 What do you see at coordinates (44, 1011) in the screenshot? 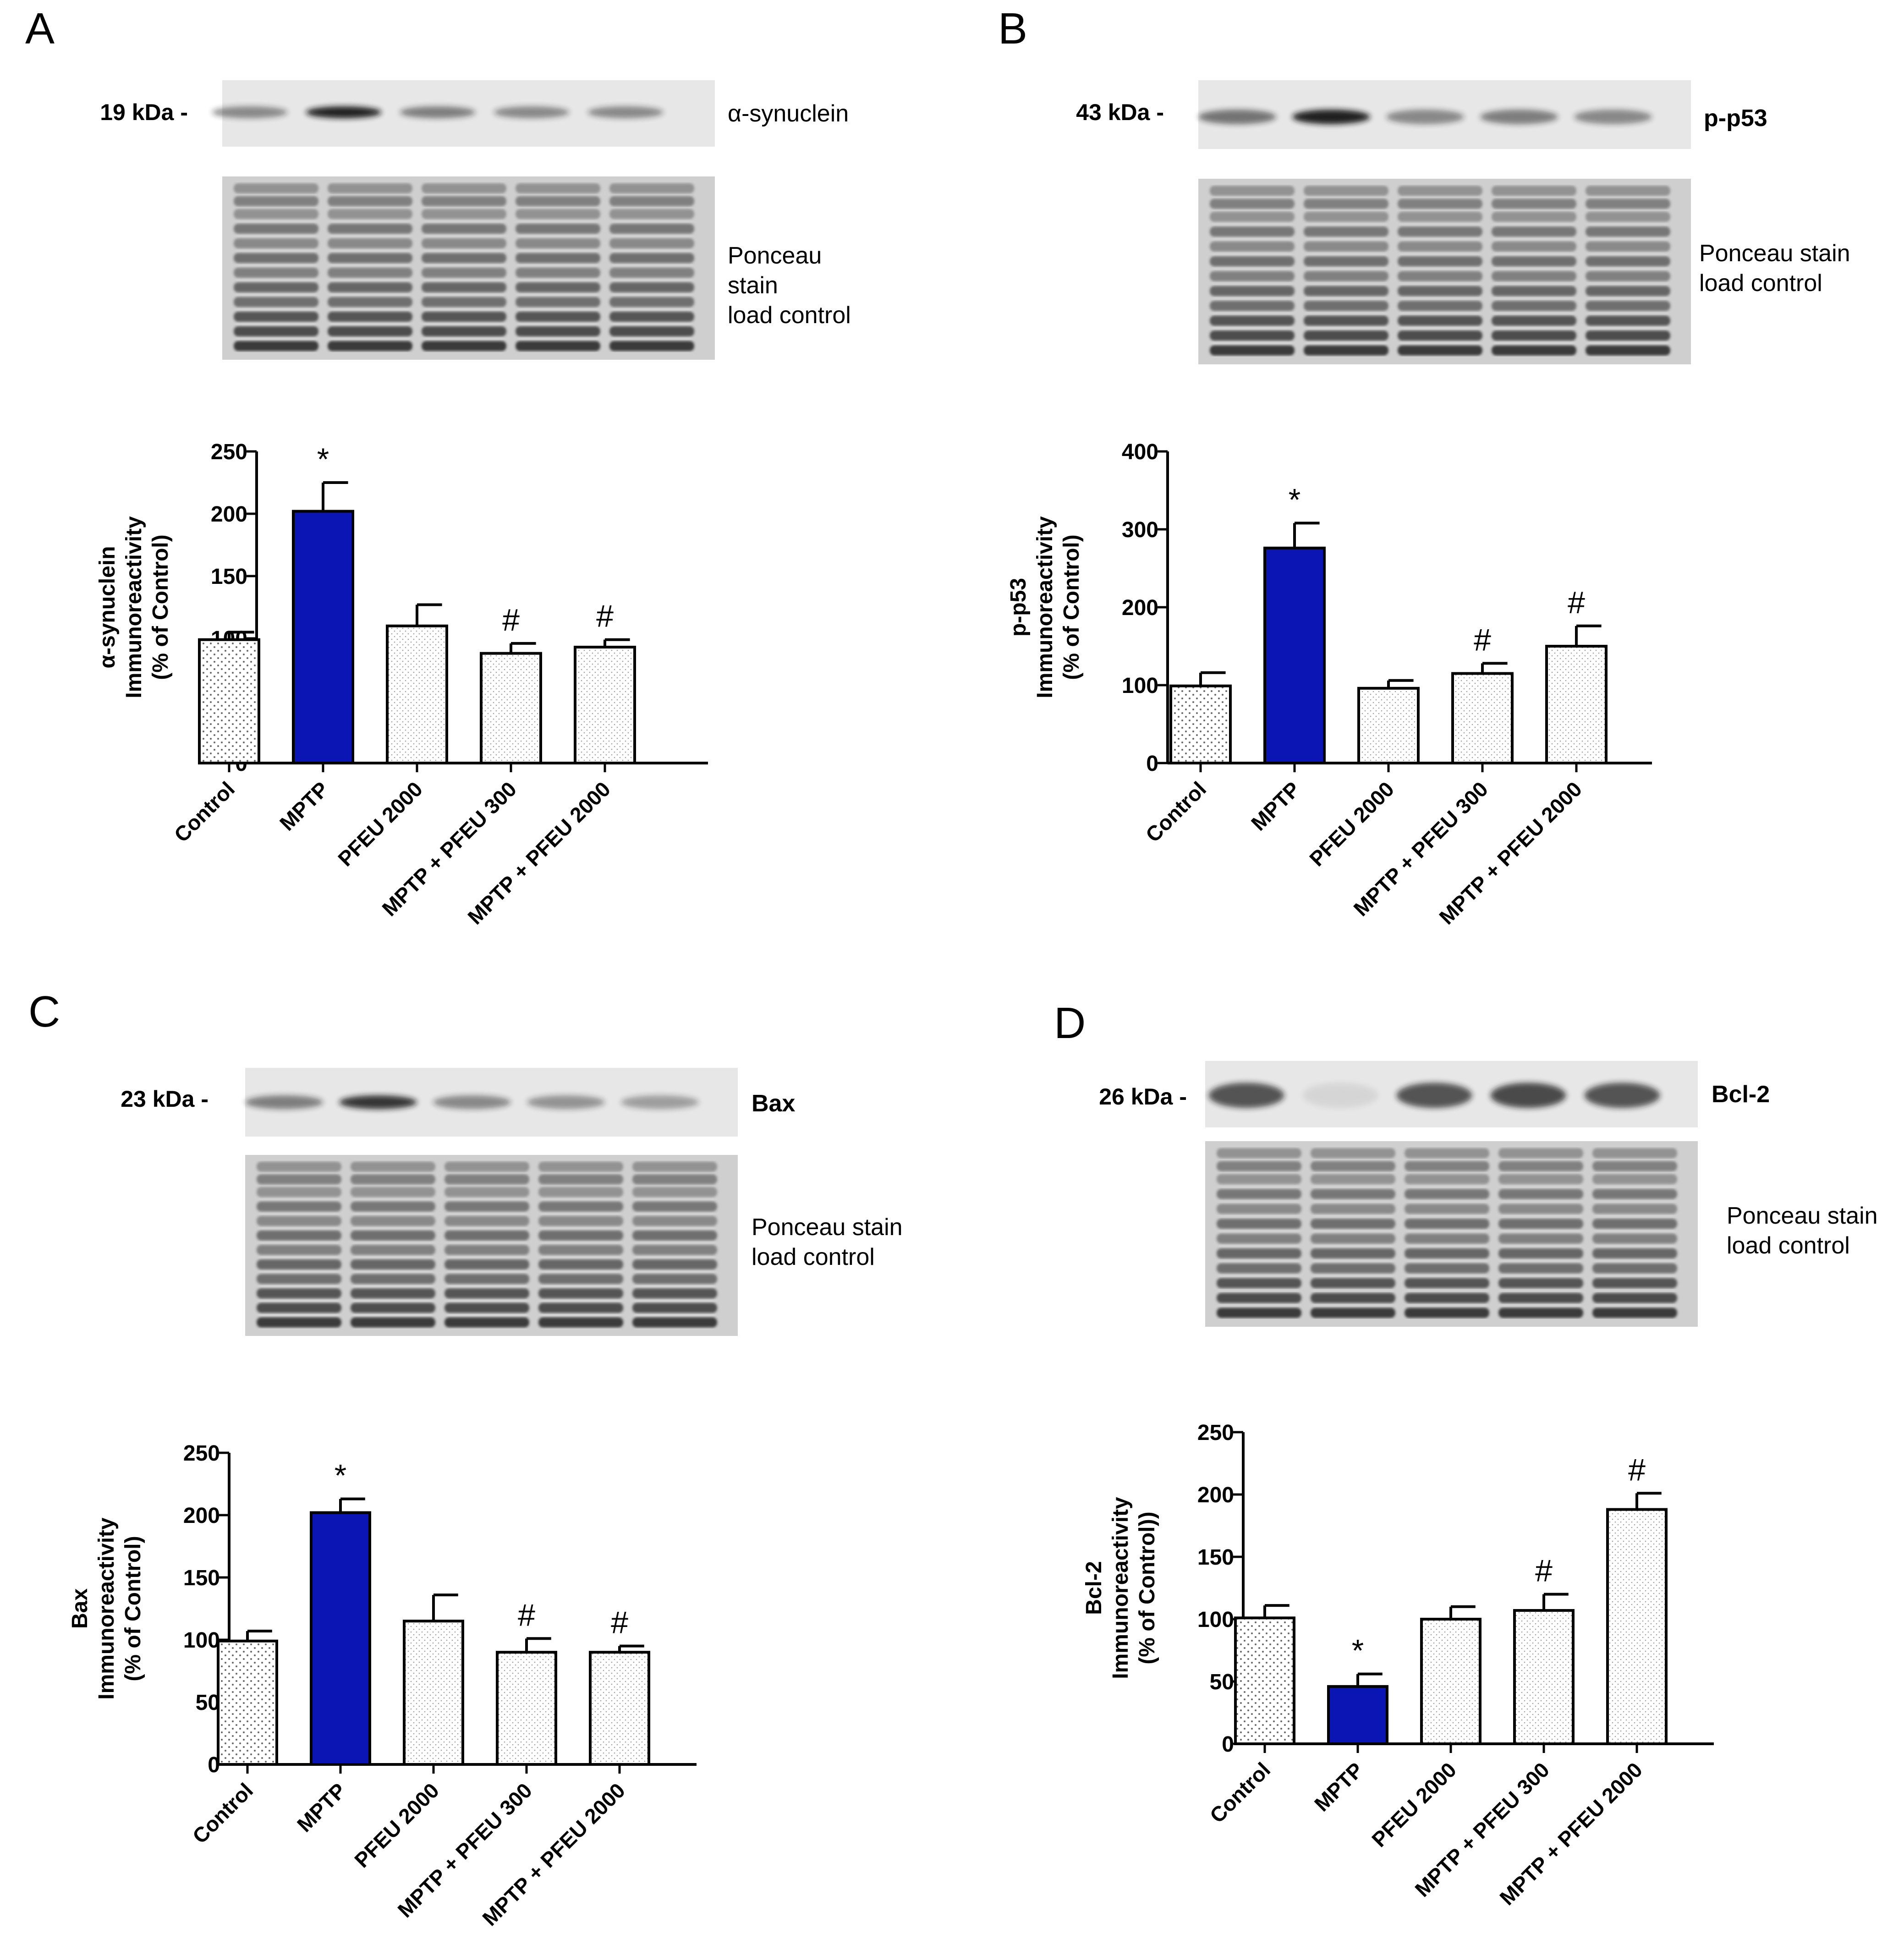
I see `panel-letter: C` at bounding box center [44, 1011].